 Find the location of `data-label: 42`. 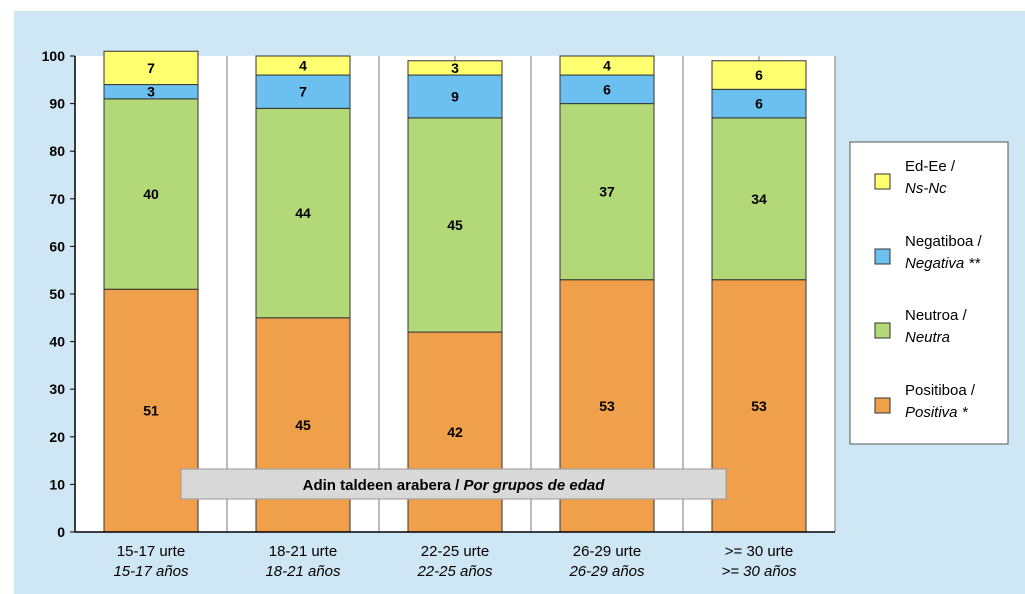

data-label: 42 is located at coordinates (455, 432).